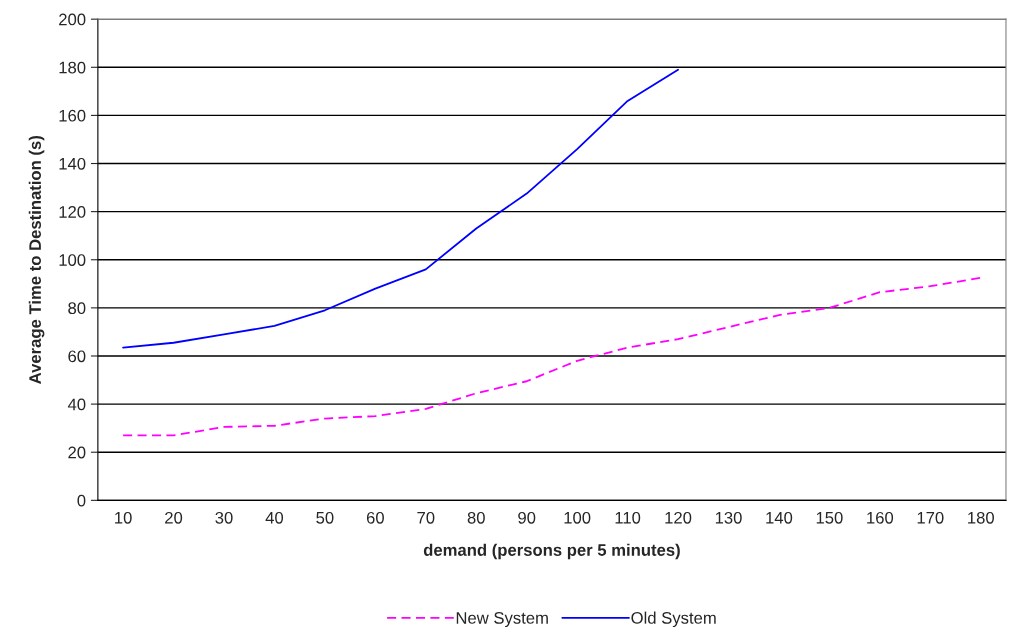  Describe the element at coordinates (77, 452) in the screenshot. I see `y-tick-label: 20` at that location.